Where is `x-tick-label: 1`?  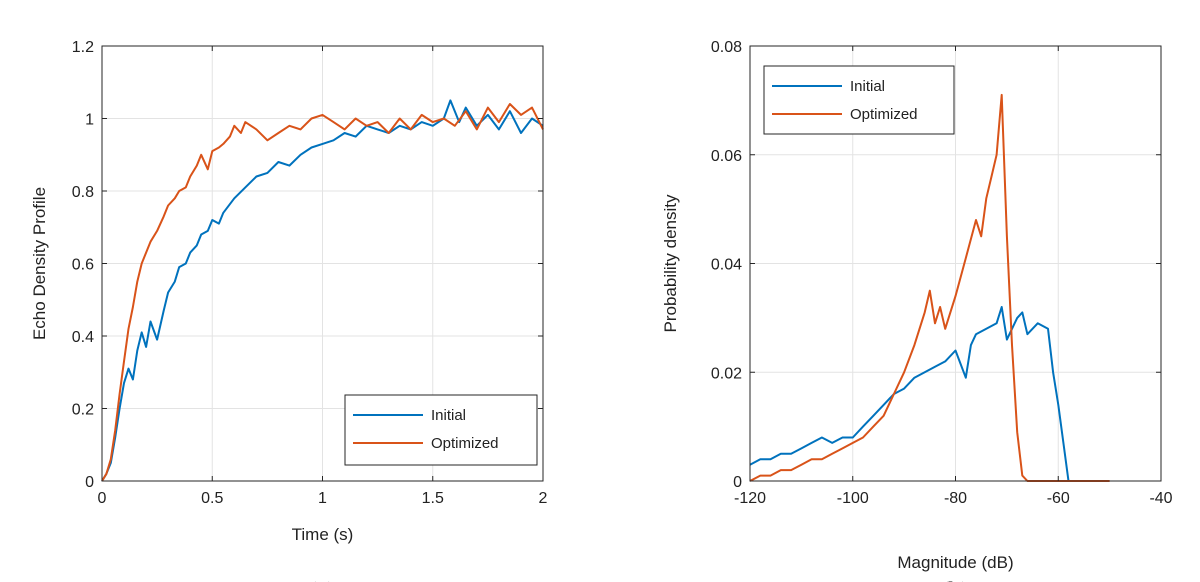 x-tick-label: 1 is located at coordinates (322, 498).